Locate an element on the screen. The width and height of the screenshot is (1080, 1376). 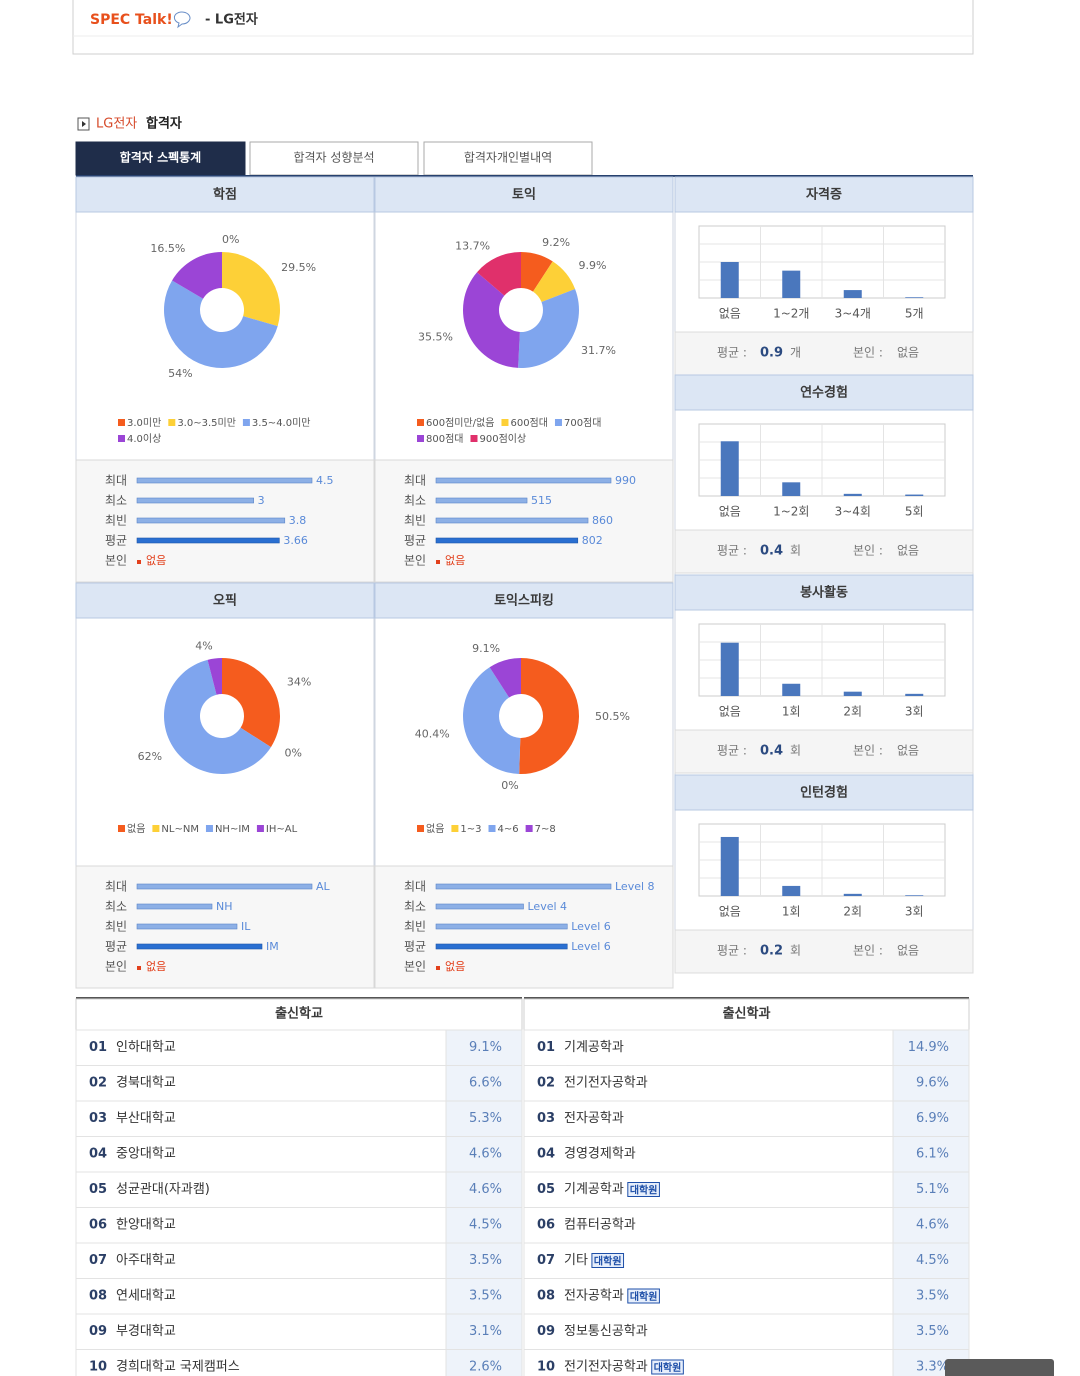
legend-label: 3.0미만 is located at coordinates (144, 423).